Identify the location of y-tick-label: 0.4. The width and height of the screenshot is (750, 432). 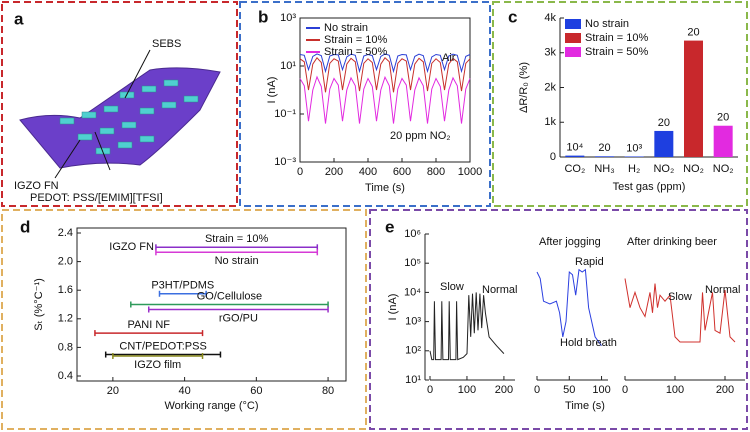
(65, 376).